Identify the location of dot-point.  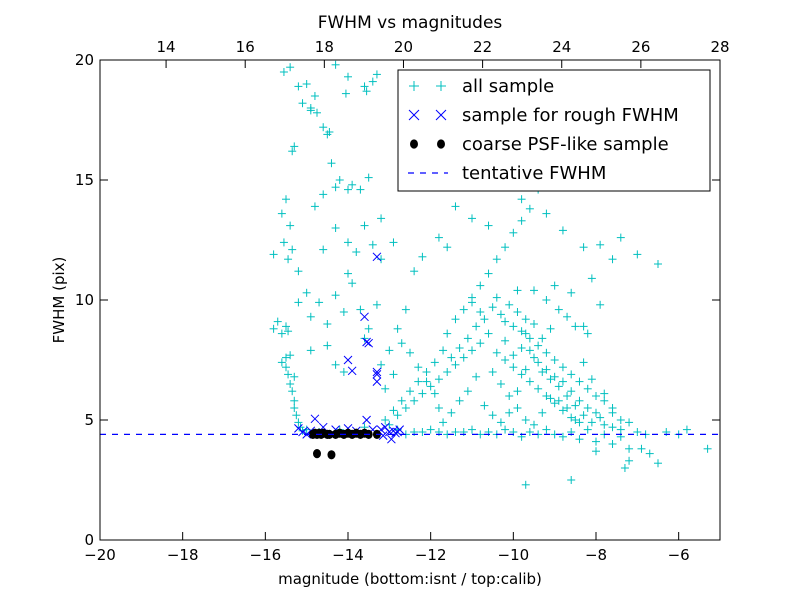
(317, 454).